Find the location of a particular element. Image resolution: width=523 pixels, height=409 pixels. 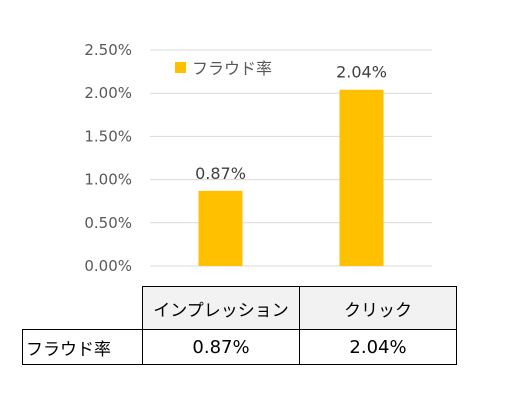

y-tick-label: 1.50% is located at coordinates (108, 136).